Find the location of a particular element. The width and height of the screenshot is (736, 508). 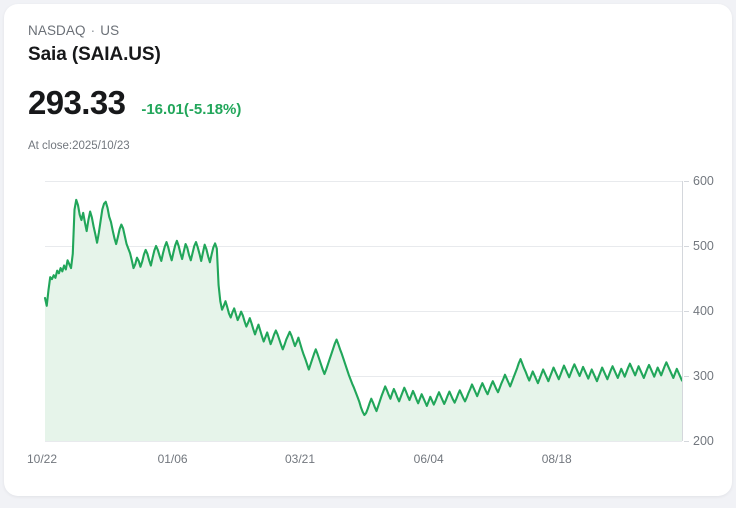

exchange-region-line: NASDAQ · US is located at coordinates (368, 31).